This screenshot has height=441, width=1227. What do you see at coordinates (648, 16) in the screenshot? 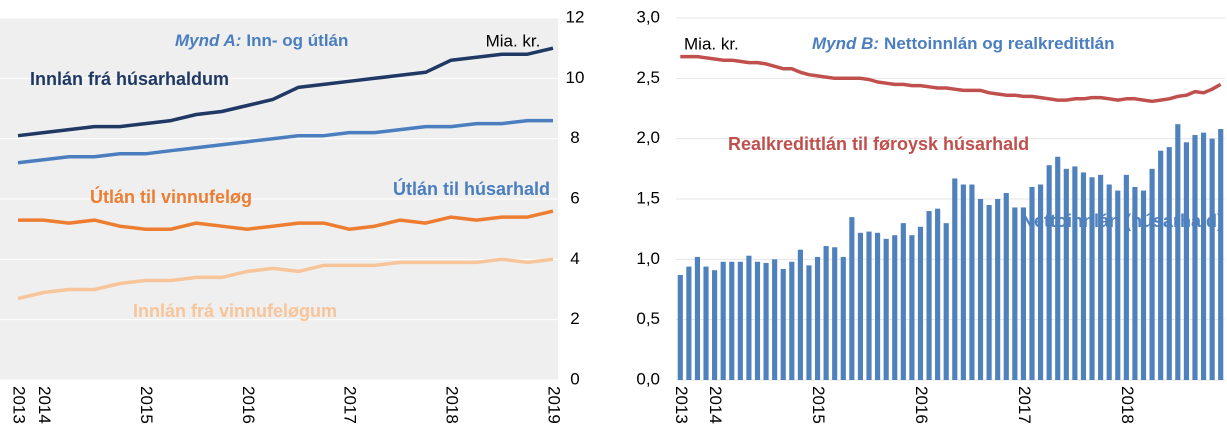
I see `y-tick-label: 3,0` at bounding box center [648, 16].